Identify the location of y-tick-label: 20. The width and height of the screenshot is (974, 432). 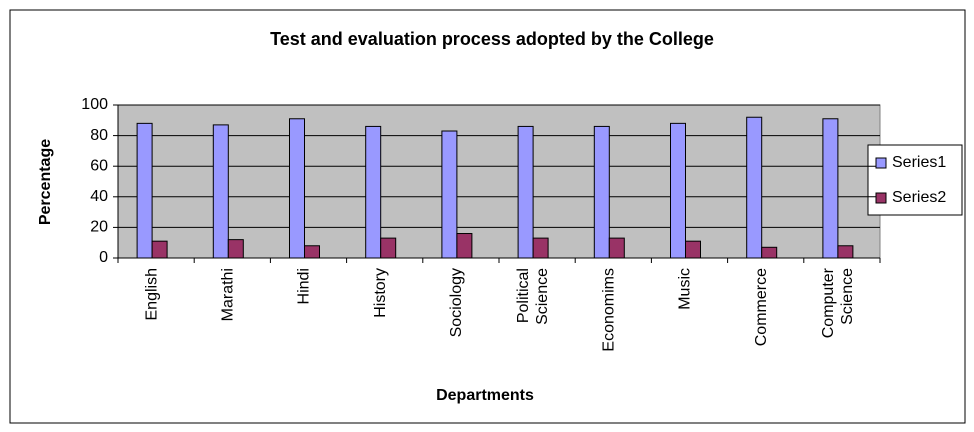
(99, 227).